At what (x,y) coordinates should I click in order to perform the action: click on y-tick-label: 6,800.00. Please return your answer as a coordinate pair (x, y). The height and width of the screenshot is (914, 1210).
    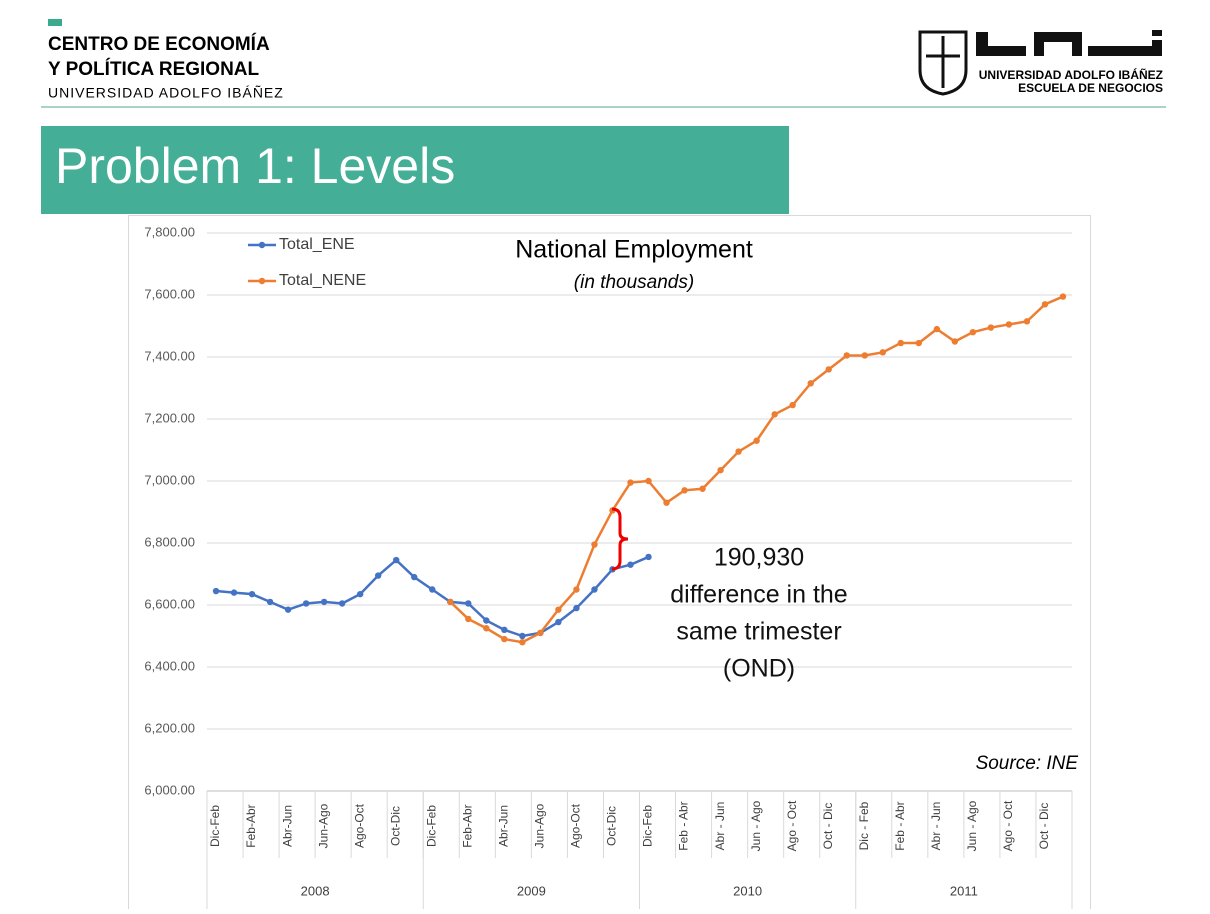
    Looking at the image, I should click on (169, 541).